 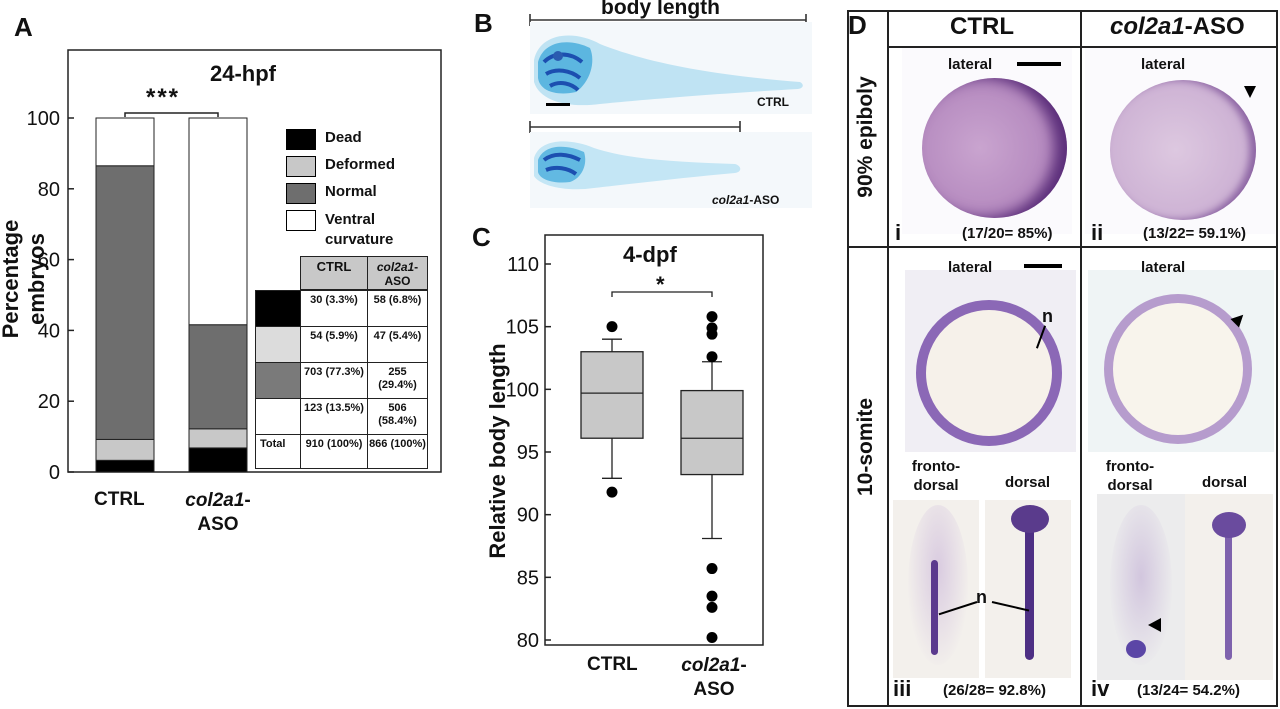 What do you see at coordinates (397, 308) in the screenshot?
I see `table-cell-aso-dead: 58 (6.8%)` at bounding box center [397, 308].